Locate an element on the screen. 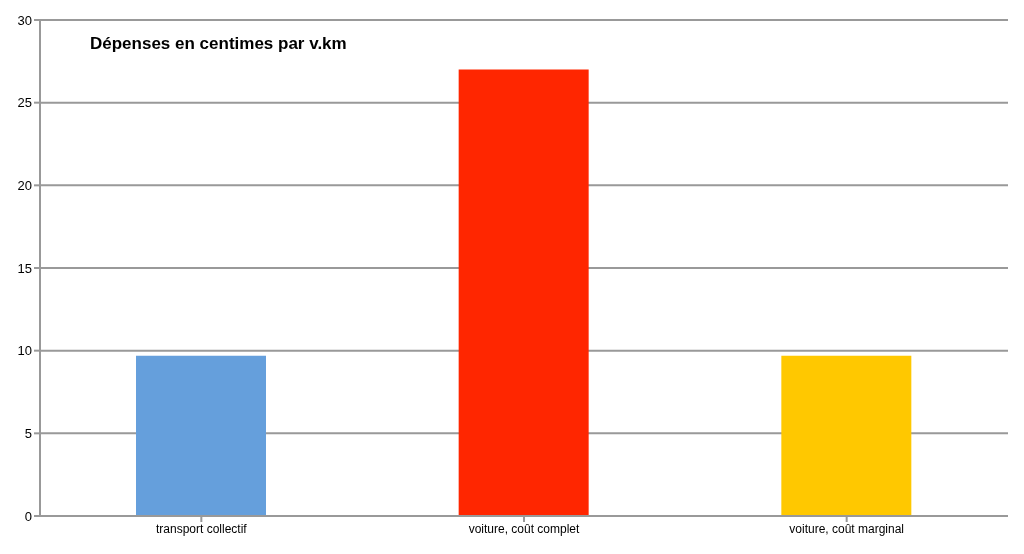  x-tick-label: transport collectif is located at coordinates (201, 528).